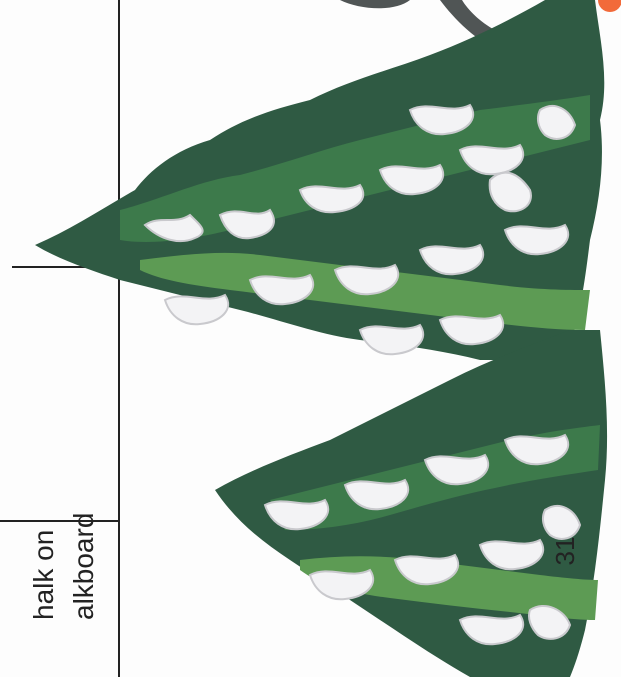 This screenshot has width=621, height=677. I want to click on grid-line-vertical-bottom, so click(119, 472).